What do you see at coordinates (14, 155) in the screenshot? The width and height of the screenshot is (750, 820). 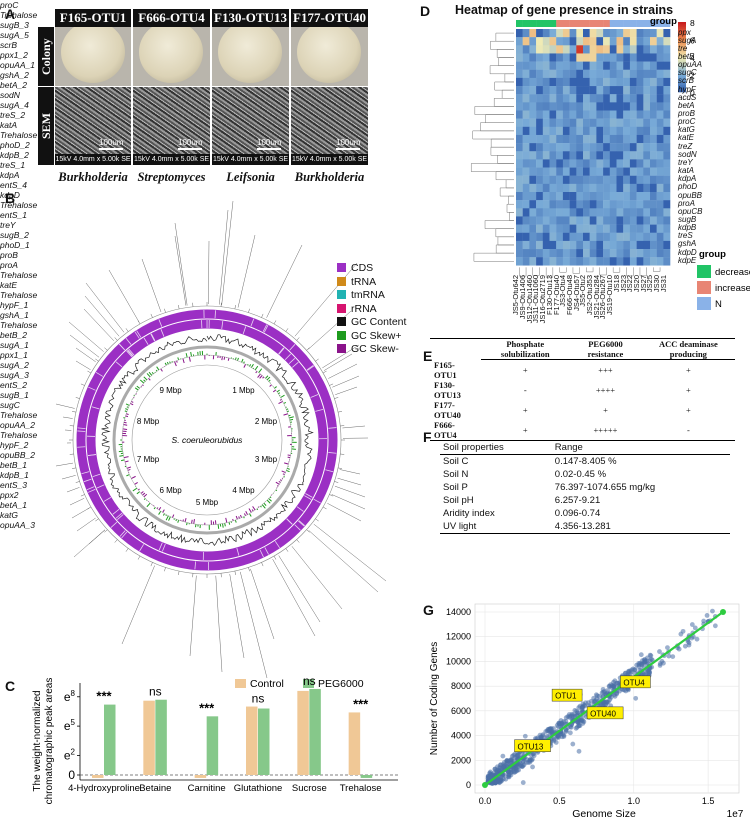 I see `gene-label: kdpB_2` at bounding box center [14, 155].